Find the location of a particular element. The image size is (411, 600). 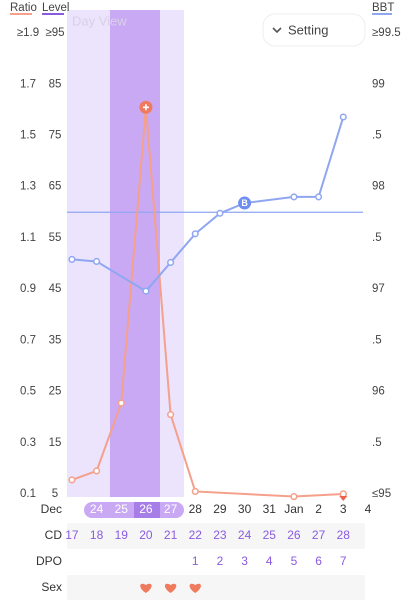

chevron is located at coordinates (277, 30).